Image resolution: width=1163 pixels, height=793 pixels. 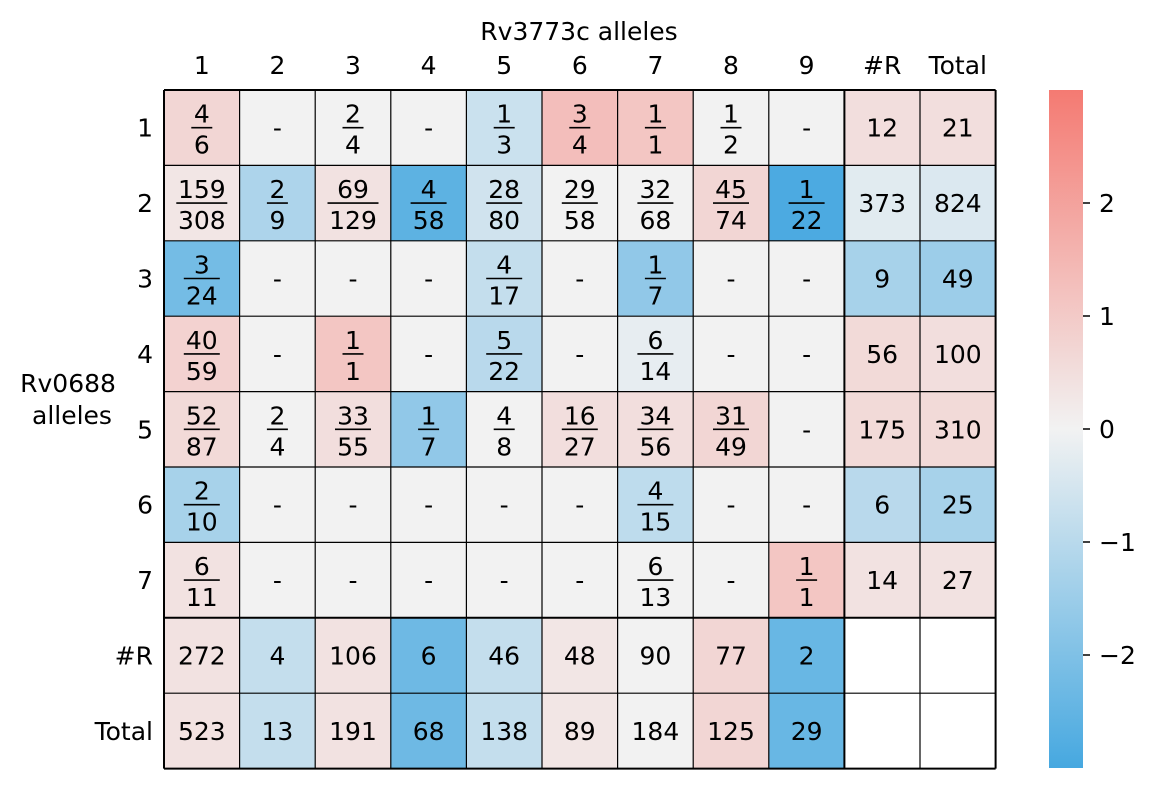 What do you see at coordinates (655, 371) in the screenshot?
I see `cell-denominator: 14` at bounding box center [655, 371].